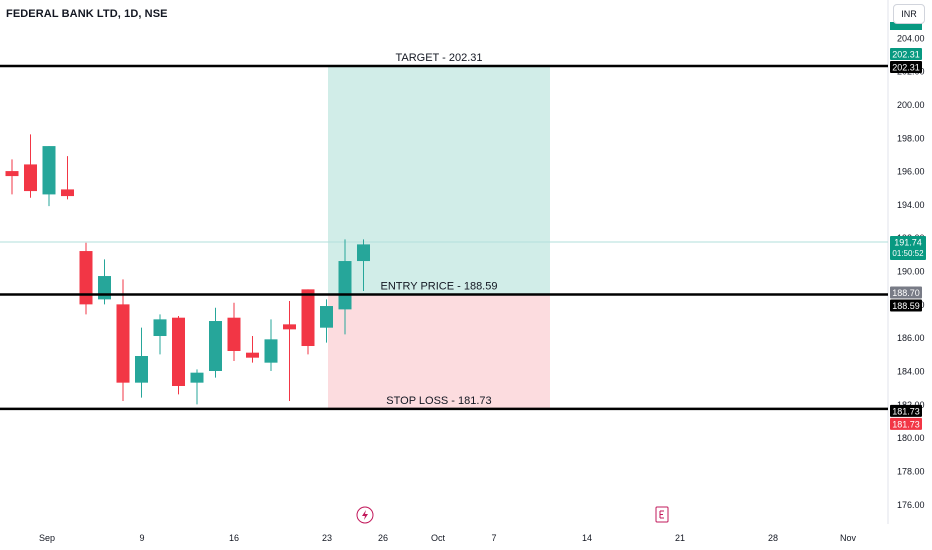  I want to click on entry-price-tag, so click(906, 292).